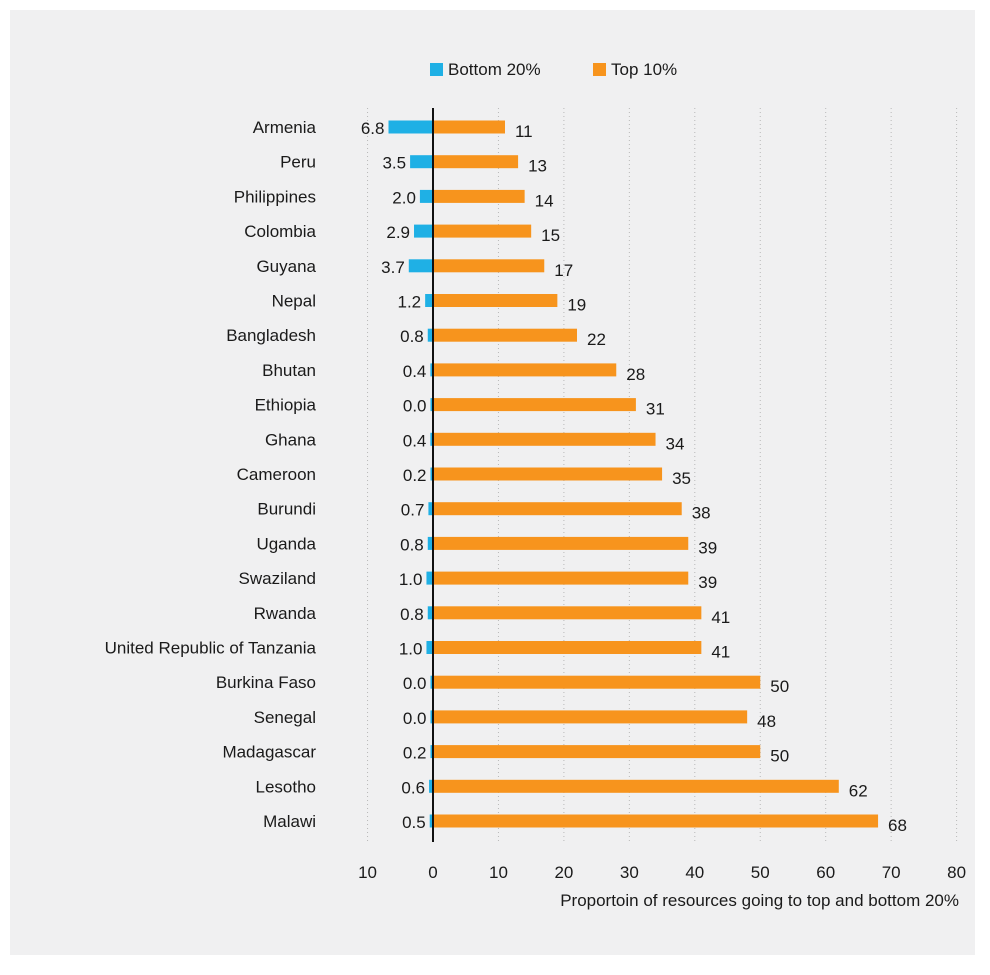 The width and height of the screenshot is (990, 975). Describe the element at coordinates (655, 409) in the screenshot. I see `value-label-top-10: 31` at that location.